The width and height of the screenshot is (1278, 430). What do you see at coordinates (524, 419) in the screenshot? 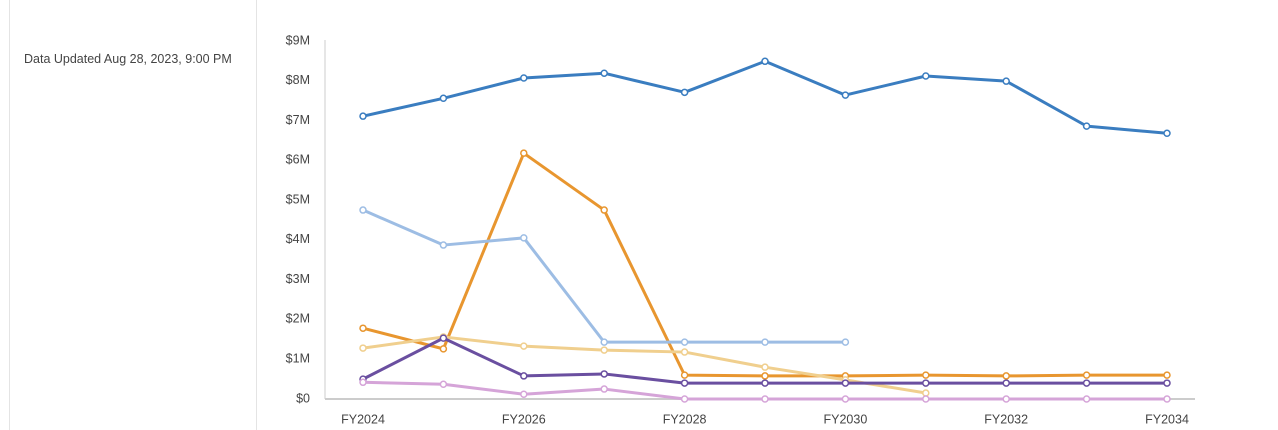
I see `x-tick-label: FY2026` at bounding box center [524, 419].